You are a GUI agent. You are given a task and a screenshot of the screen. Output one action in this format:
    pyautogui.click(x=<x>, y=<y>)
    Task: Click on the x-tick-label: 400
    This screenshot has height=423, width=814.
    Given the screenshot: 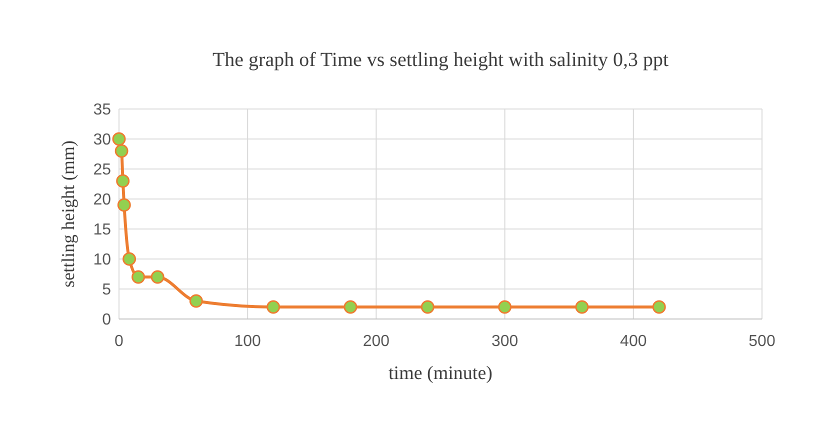 What is the action you would take?
    pyautogui.click(x=633, y=341)
    